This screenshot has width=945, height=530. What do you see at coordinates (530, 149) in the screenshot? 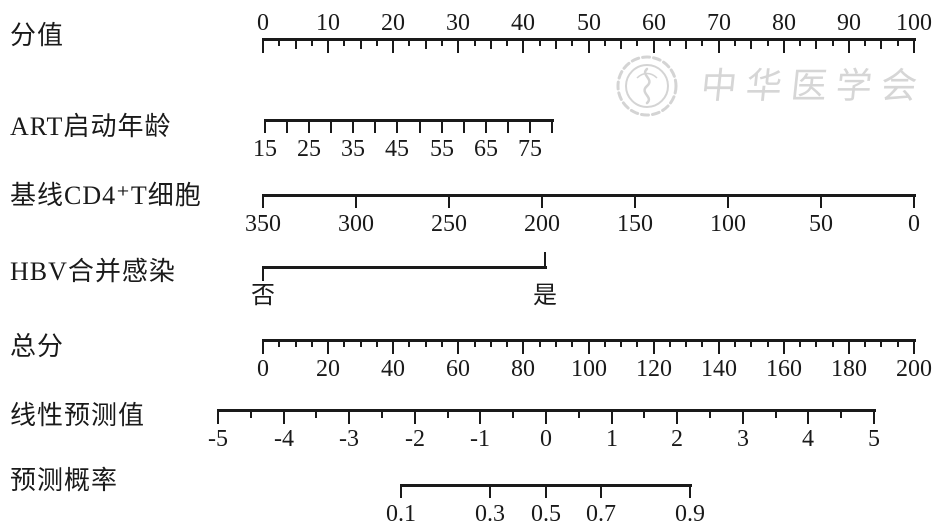
I see `art-age-tick-label: 75` at bounding box center [530, 149].